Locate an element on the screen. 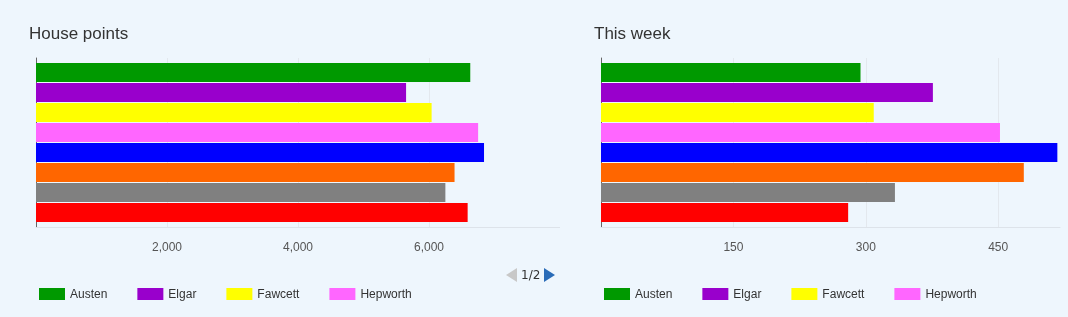 The height and width of the screenshot is (317, 1068). x-tick-label: 2,000 is located at coordinates (167, 247).